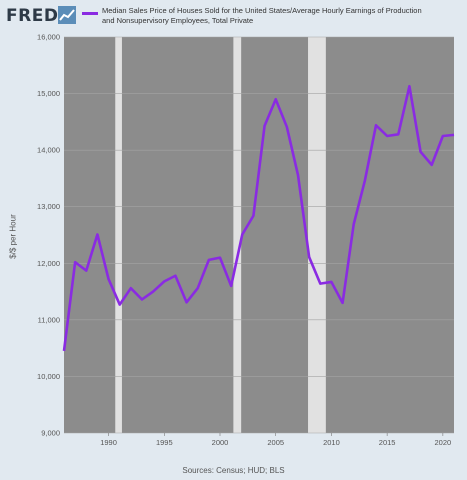  What do you see at coordinates (331, 442) in the screenshot?
I see `x-tick-label: 2010` at bounding box center [331, 442].